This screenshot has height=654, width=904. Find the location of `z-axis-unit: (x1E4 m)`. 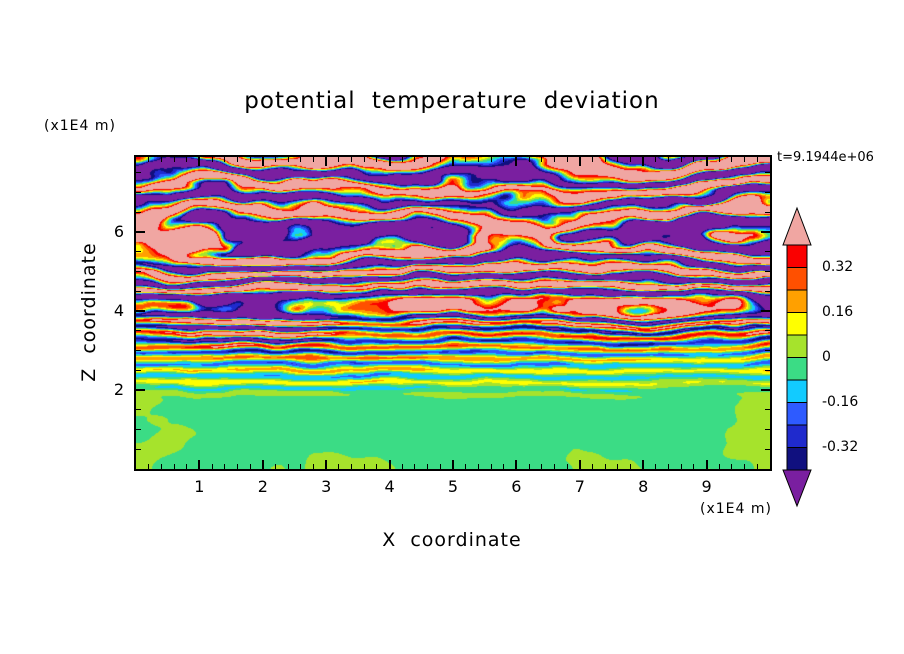

z-axis-unit: (x1E4 m) is located at coordinates (80, 126).